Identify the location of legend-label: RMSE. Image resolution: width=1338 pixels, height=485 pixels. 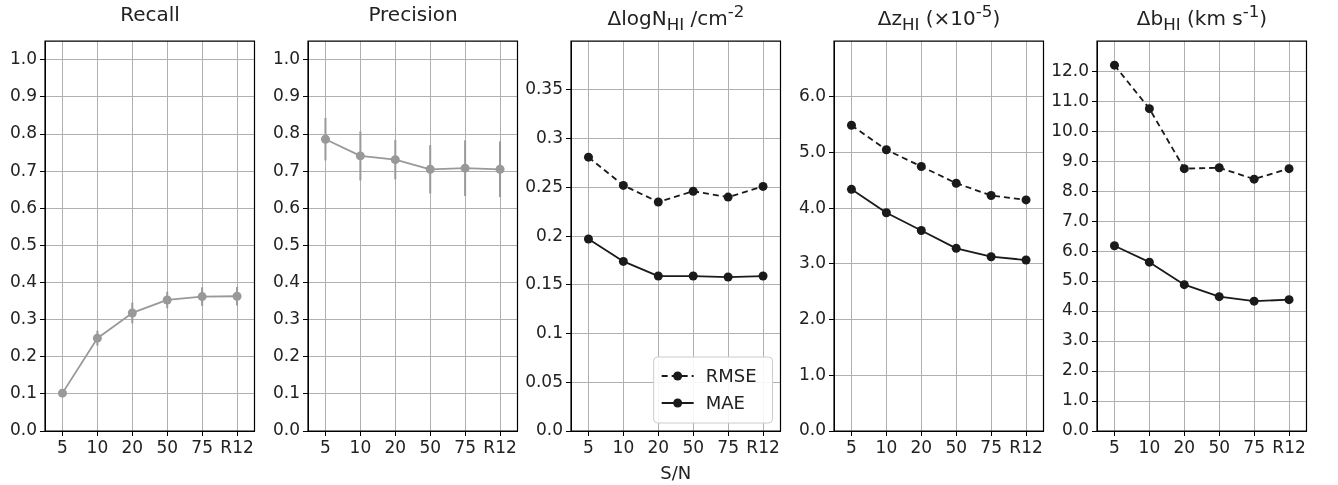
(731, 375).